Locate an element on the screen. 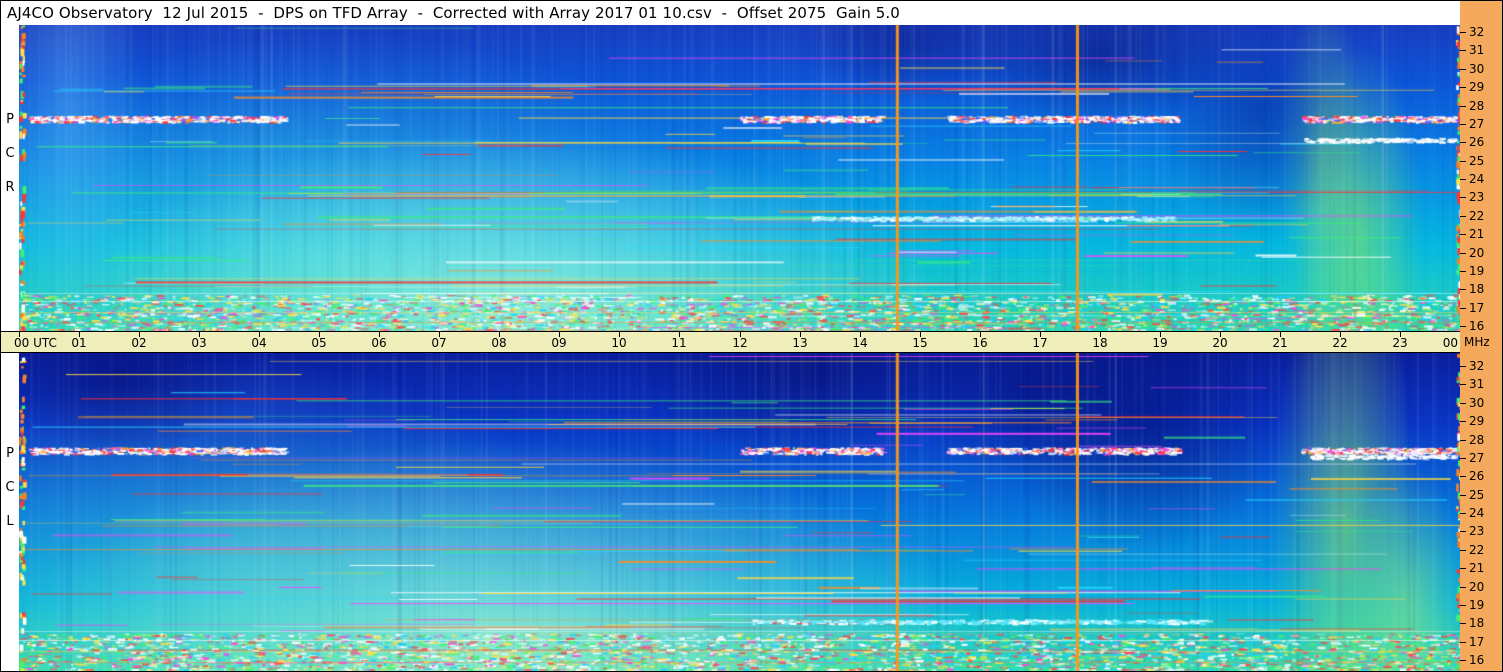 Image resolution: width=1503 pixels, height=672 pixels. freq-tick-label: 29 is located at coordinates (1477, 421).